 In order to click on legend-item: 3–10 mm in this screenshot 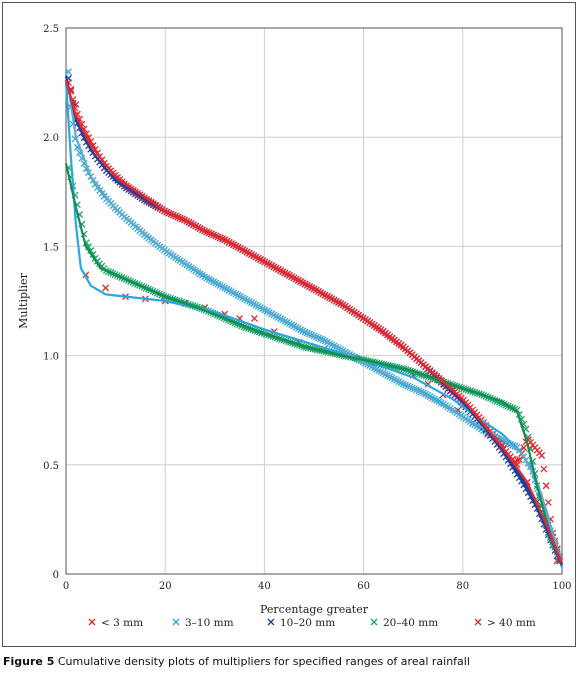, I will do `click(203, 623)`.